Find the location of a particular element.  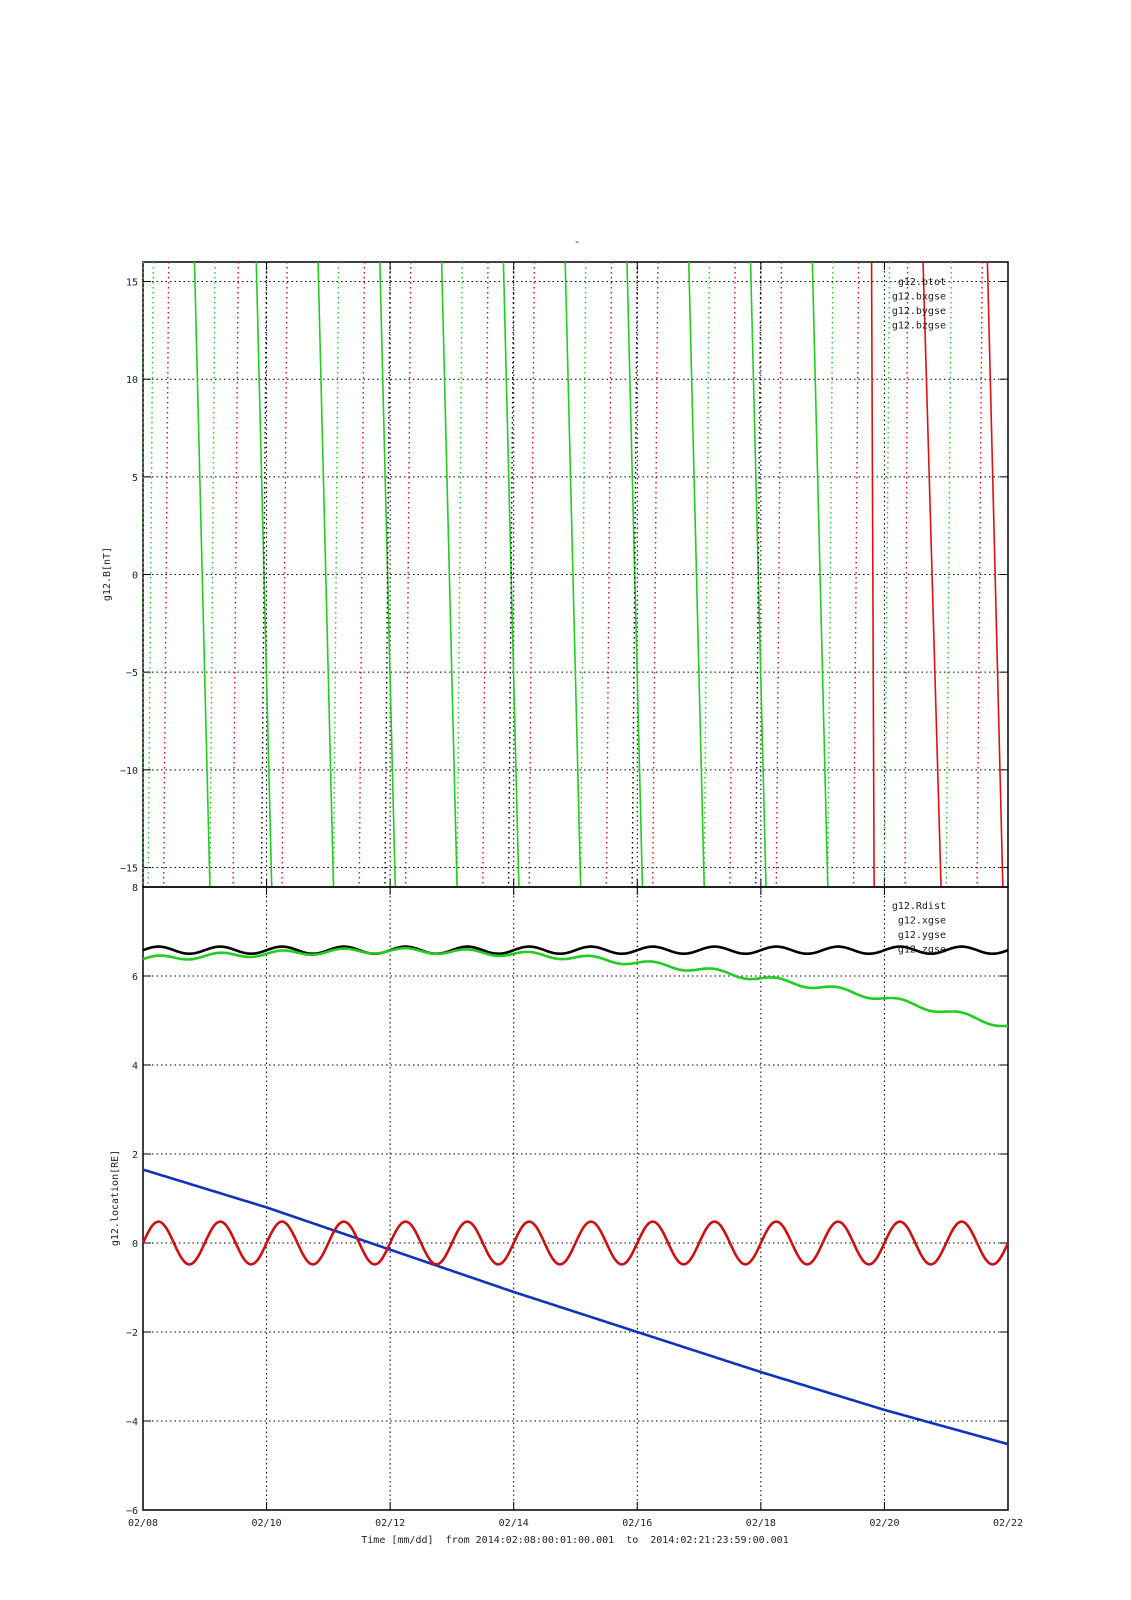

legend-entry: g12.ygse is located at coordinates (922, 935).